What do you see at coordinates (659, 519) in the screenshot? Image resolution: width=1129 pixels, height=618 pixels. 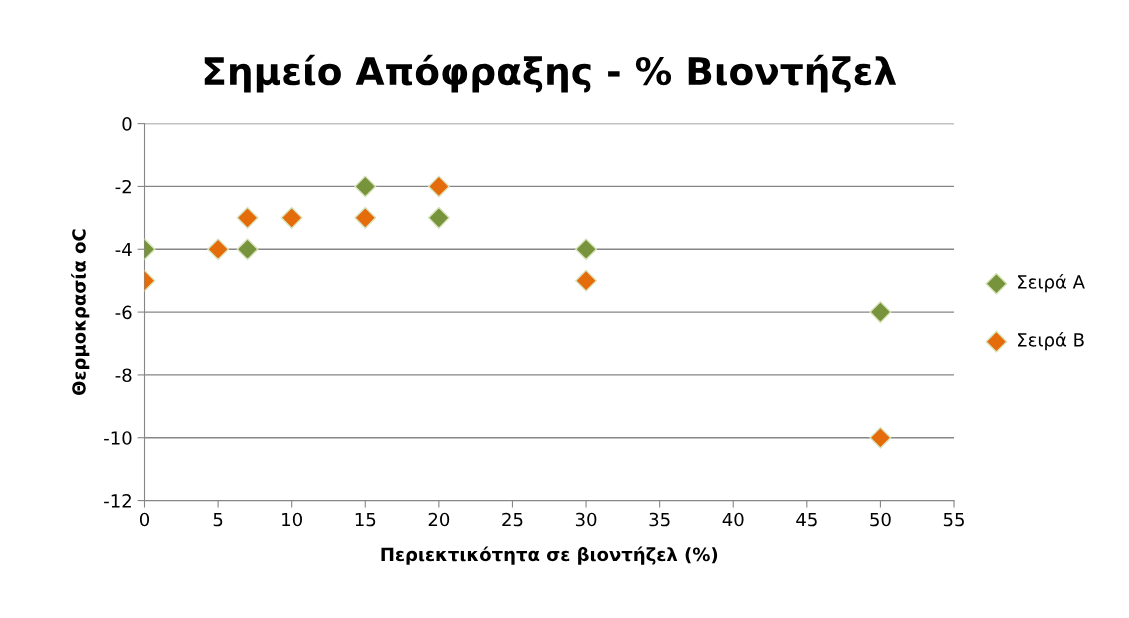 I see `x-tick-label: 35` at bounding box center [659, 519].